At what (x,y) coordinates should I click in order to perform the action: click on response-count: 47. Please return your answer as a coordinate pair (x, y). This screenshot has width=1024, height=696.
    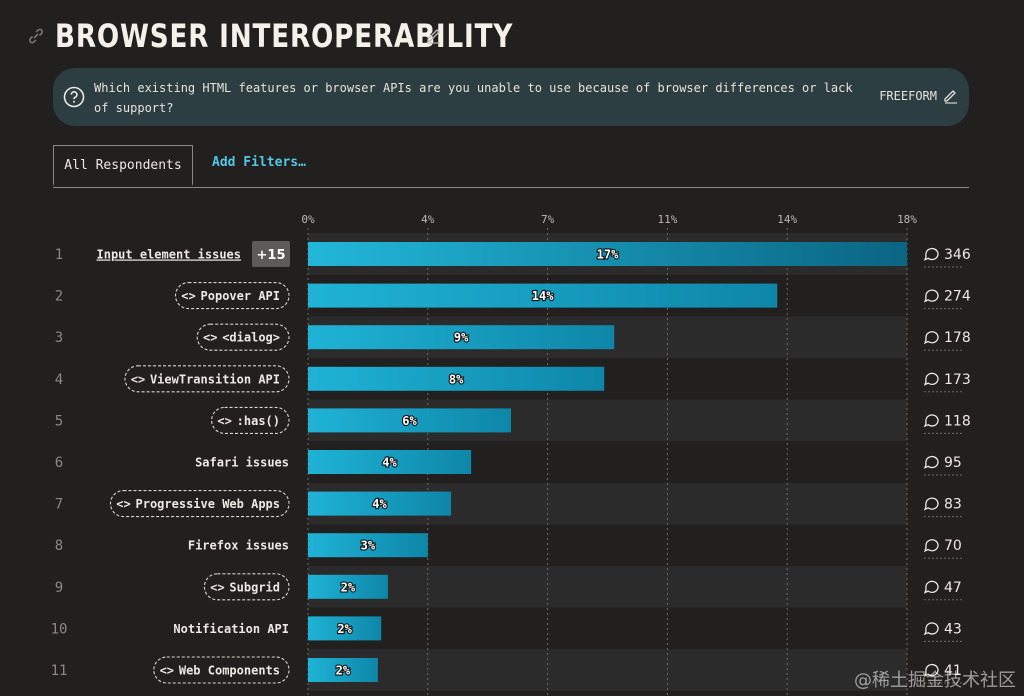
    Looking at the image, I should click on (953, 588).